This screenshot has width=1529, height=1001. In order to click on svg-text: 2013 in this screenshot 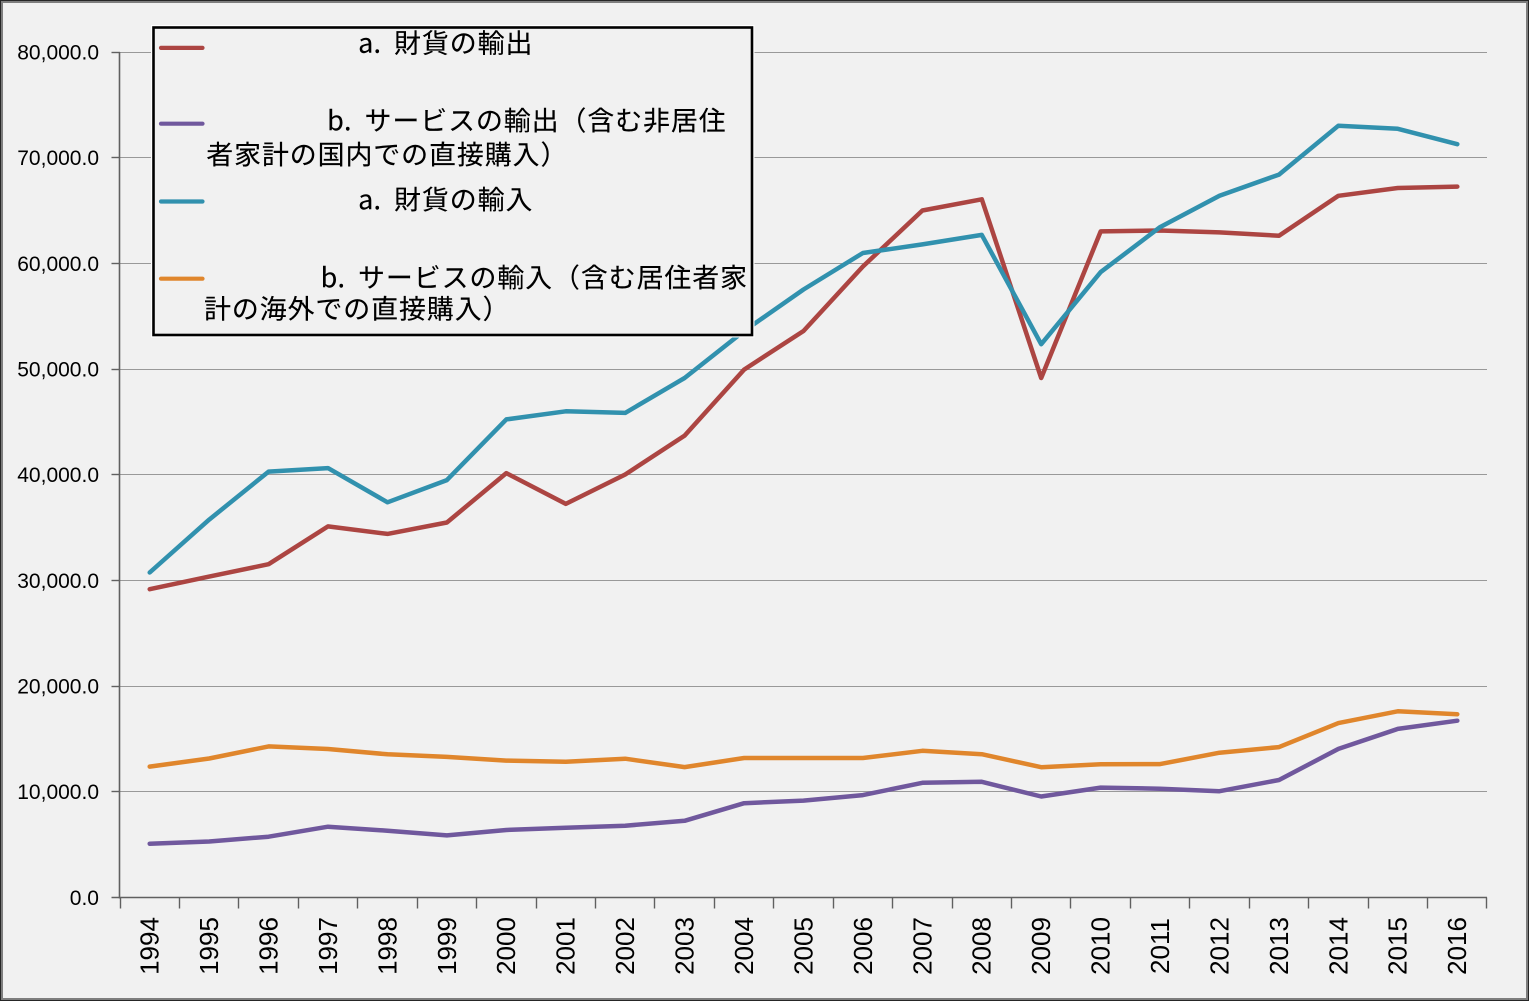, I will do `click(1279, 946)`.